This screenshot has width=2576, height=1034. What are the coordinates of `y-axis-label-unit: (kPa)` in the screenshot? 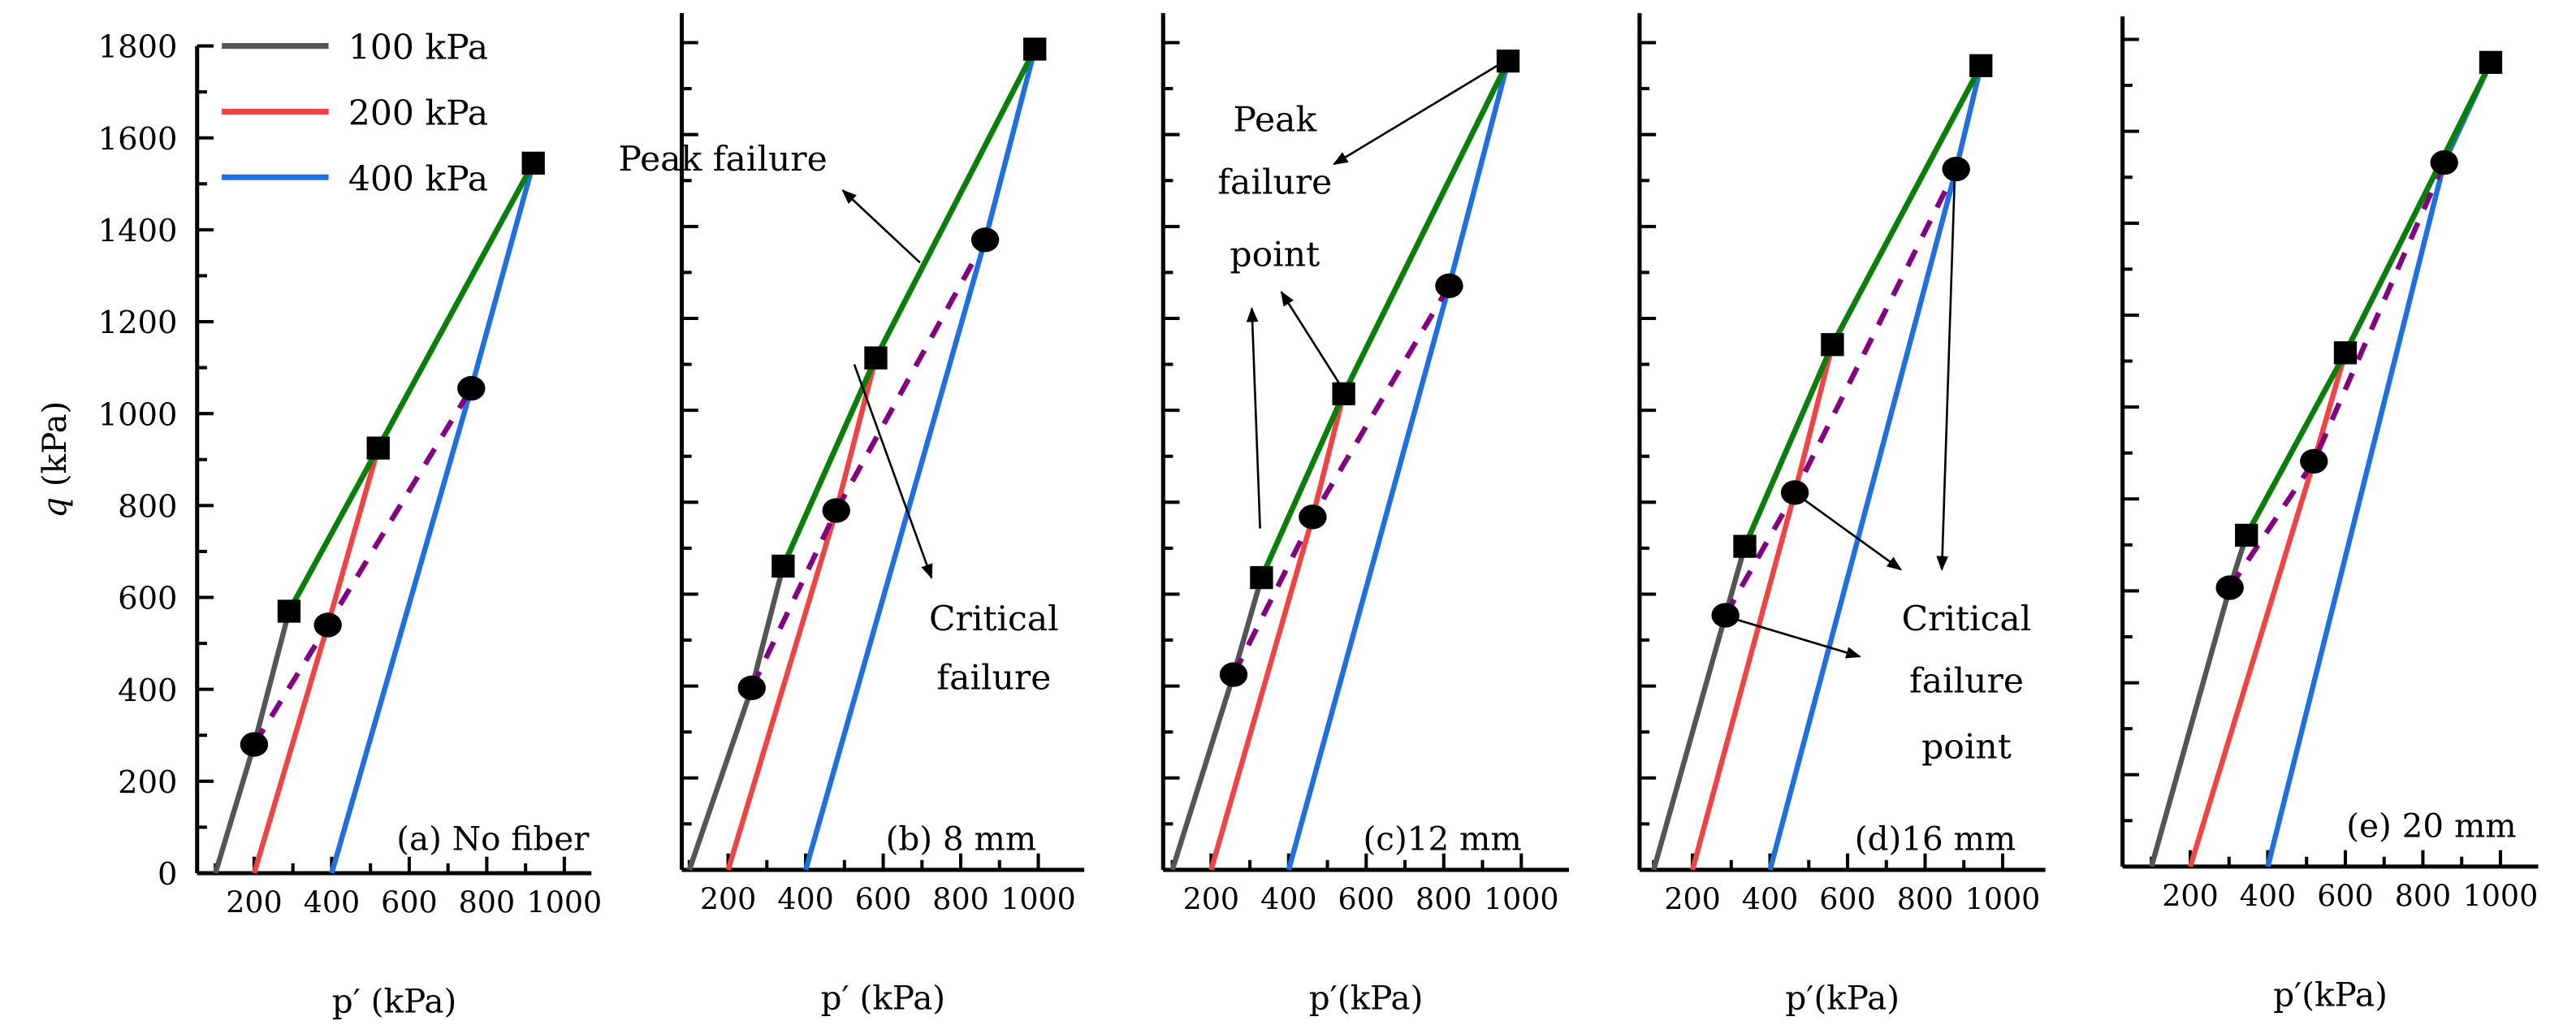 It's located at (55, 449).